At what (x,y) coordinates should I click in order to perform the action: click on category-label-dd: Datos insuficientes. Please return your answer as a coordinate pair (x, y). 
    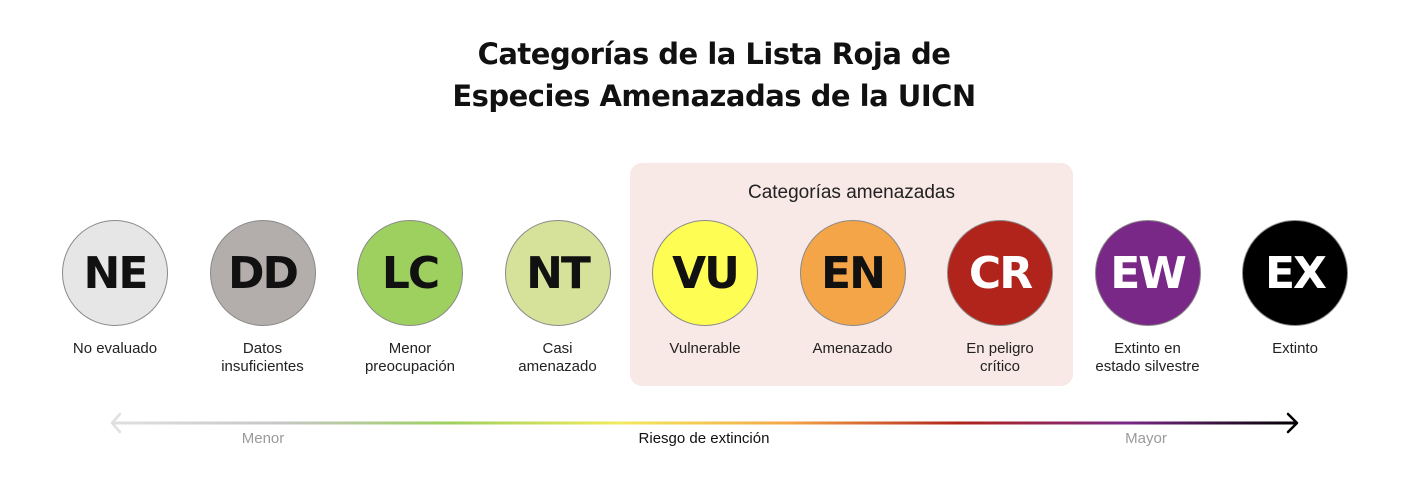
    Looking at the image, I should click on (263, 358).